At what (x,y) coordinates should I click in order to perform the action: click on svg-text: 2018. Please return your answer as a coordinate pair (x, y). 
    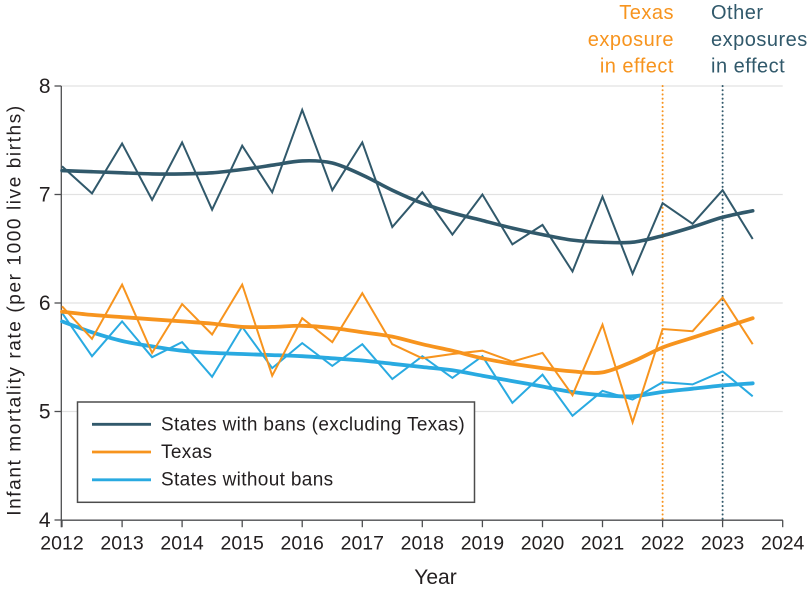
    Looking at the image, I should click on (422, 543).